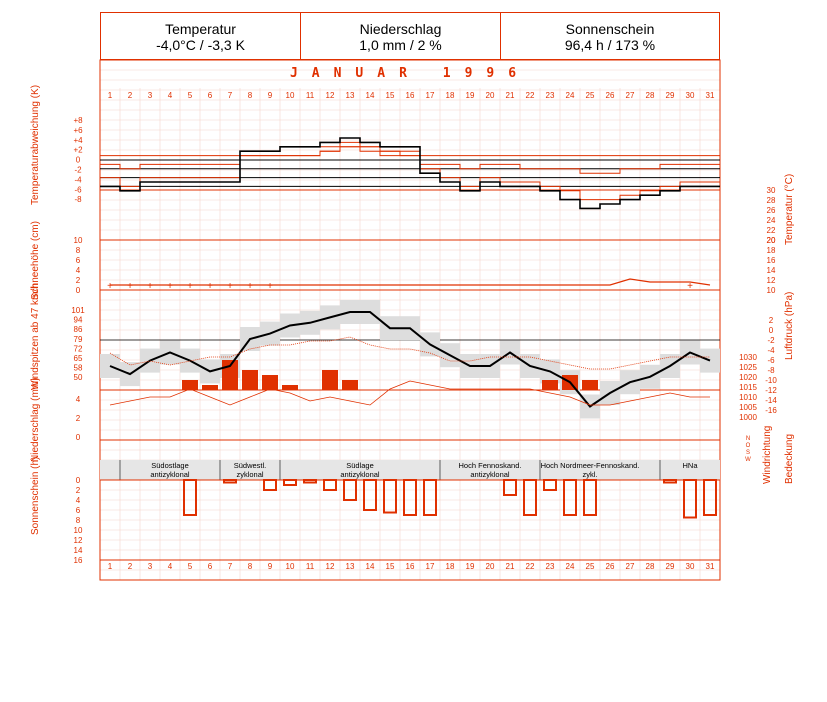 The image size is (827, 702). Describe the element at coordinates (390, 566) in the screenshot. I see `day-label-bottom: 15` at that location.